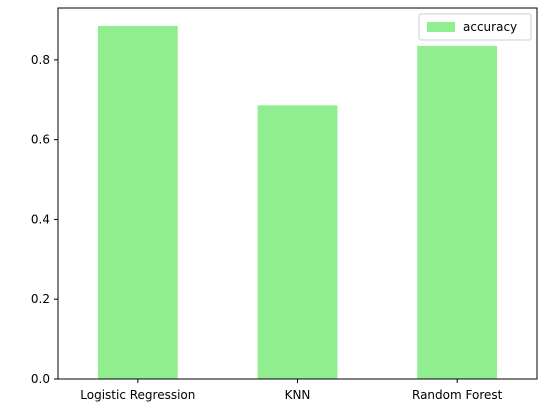 Image resolution: width=547 pixels, height=413 pixels. I want to click on y-axis: 0.0 0.2 0.4 0.6 0.8, so click(44, 219).